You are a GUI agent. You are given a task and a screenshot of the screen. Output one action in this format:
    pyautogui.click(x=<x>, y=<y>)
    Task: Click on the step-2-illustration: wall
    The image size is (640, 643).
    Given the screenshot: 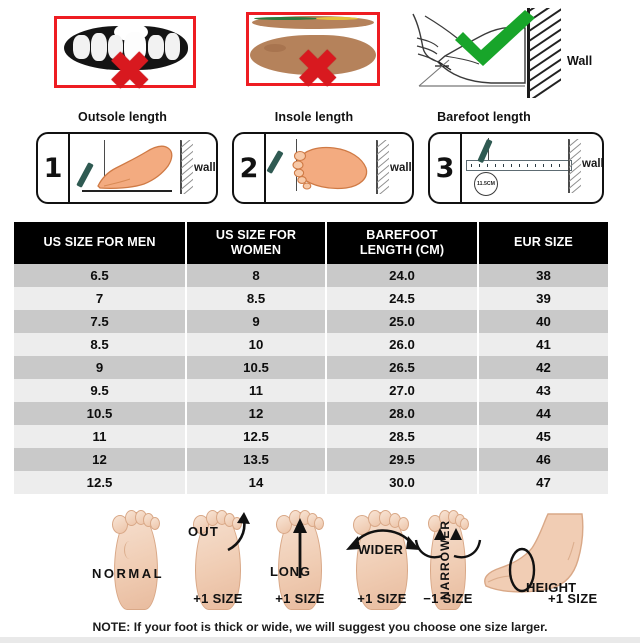 What is the action you would take?
    pyautogui.click(x=338, y=168)
    